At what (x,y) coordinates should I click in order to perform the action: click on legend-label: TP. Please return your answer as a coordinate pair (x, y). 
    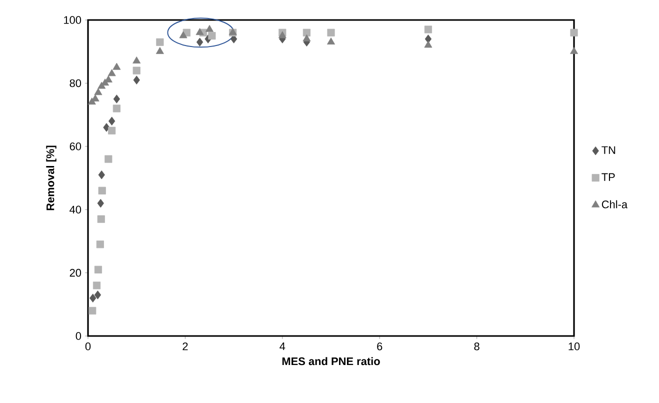
    Looking at the image, I should click on (608, 177).